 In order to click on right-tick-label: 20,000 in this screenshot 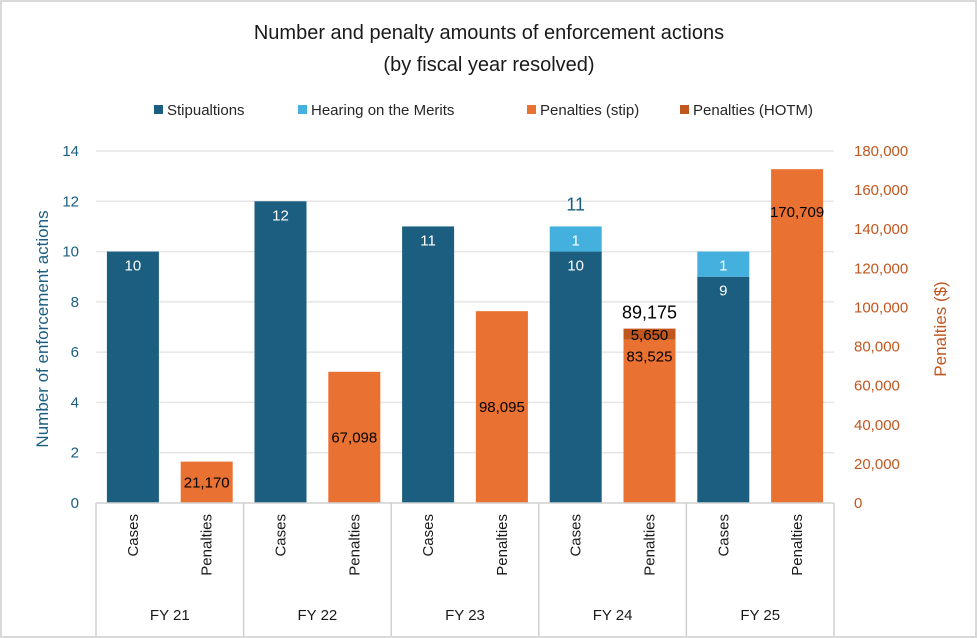, I will do `click(877, 464)`.